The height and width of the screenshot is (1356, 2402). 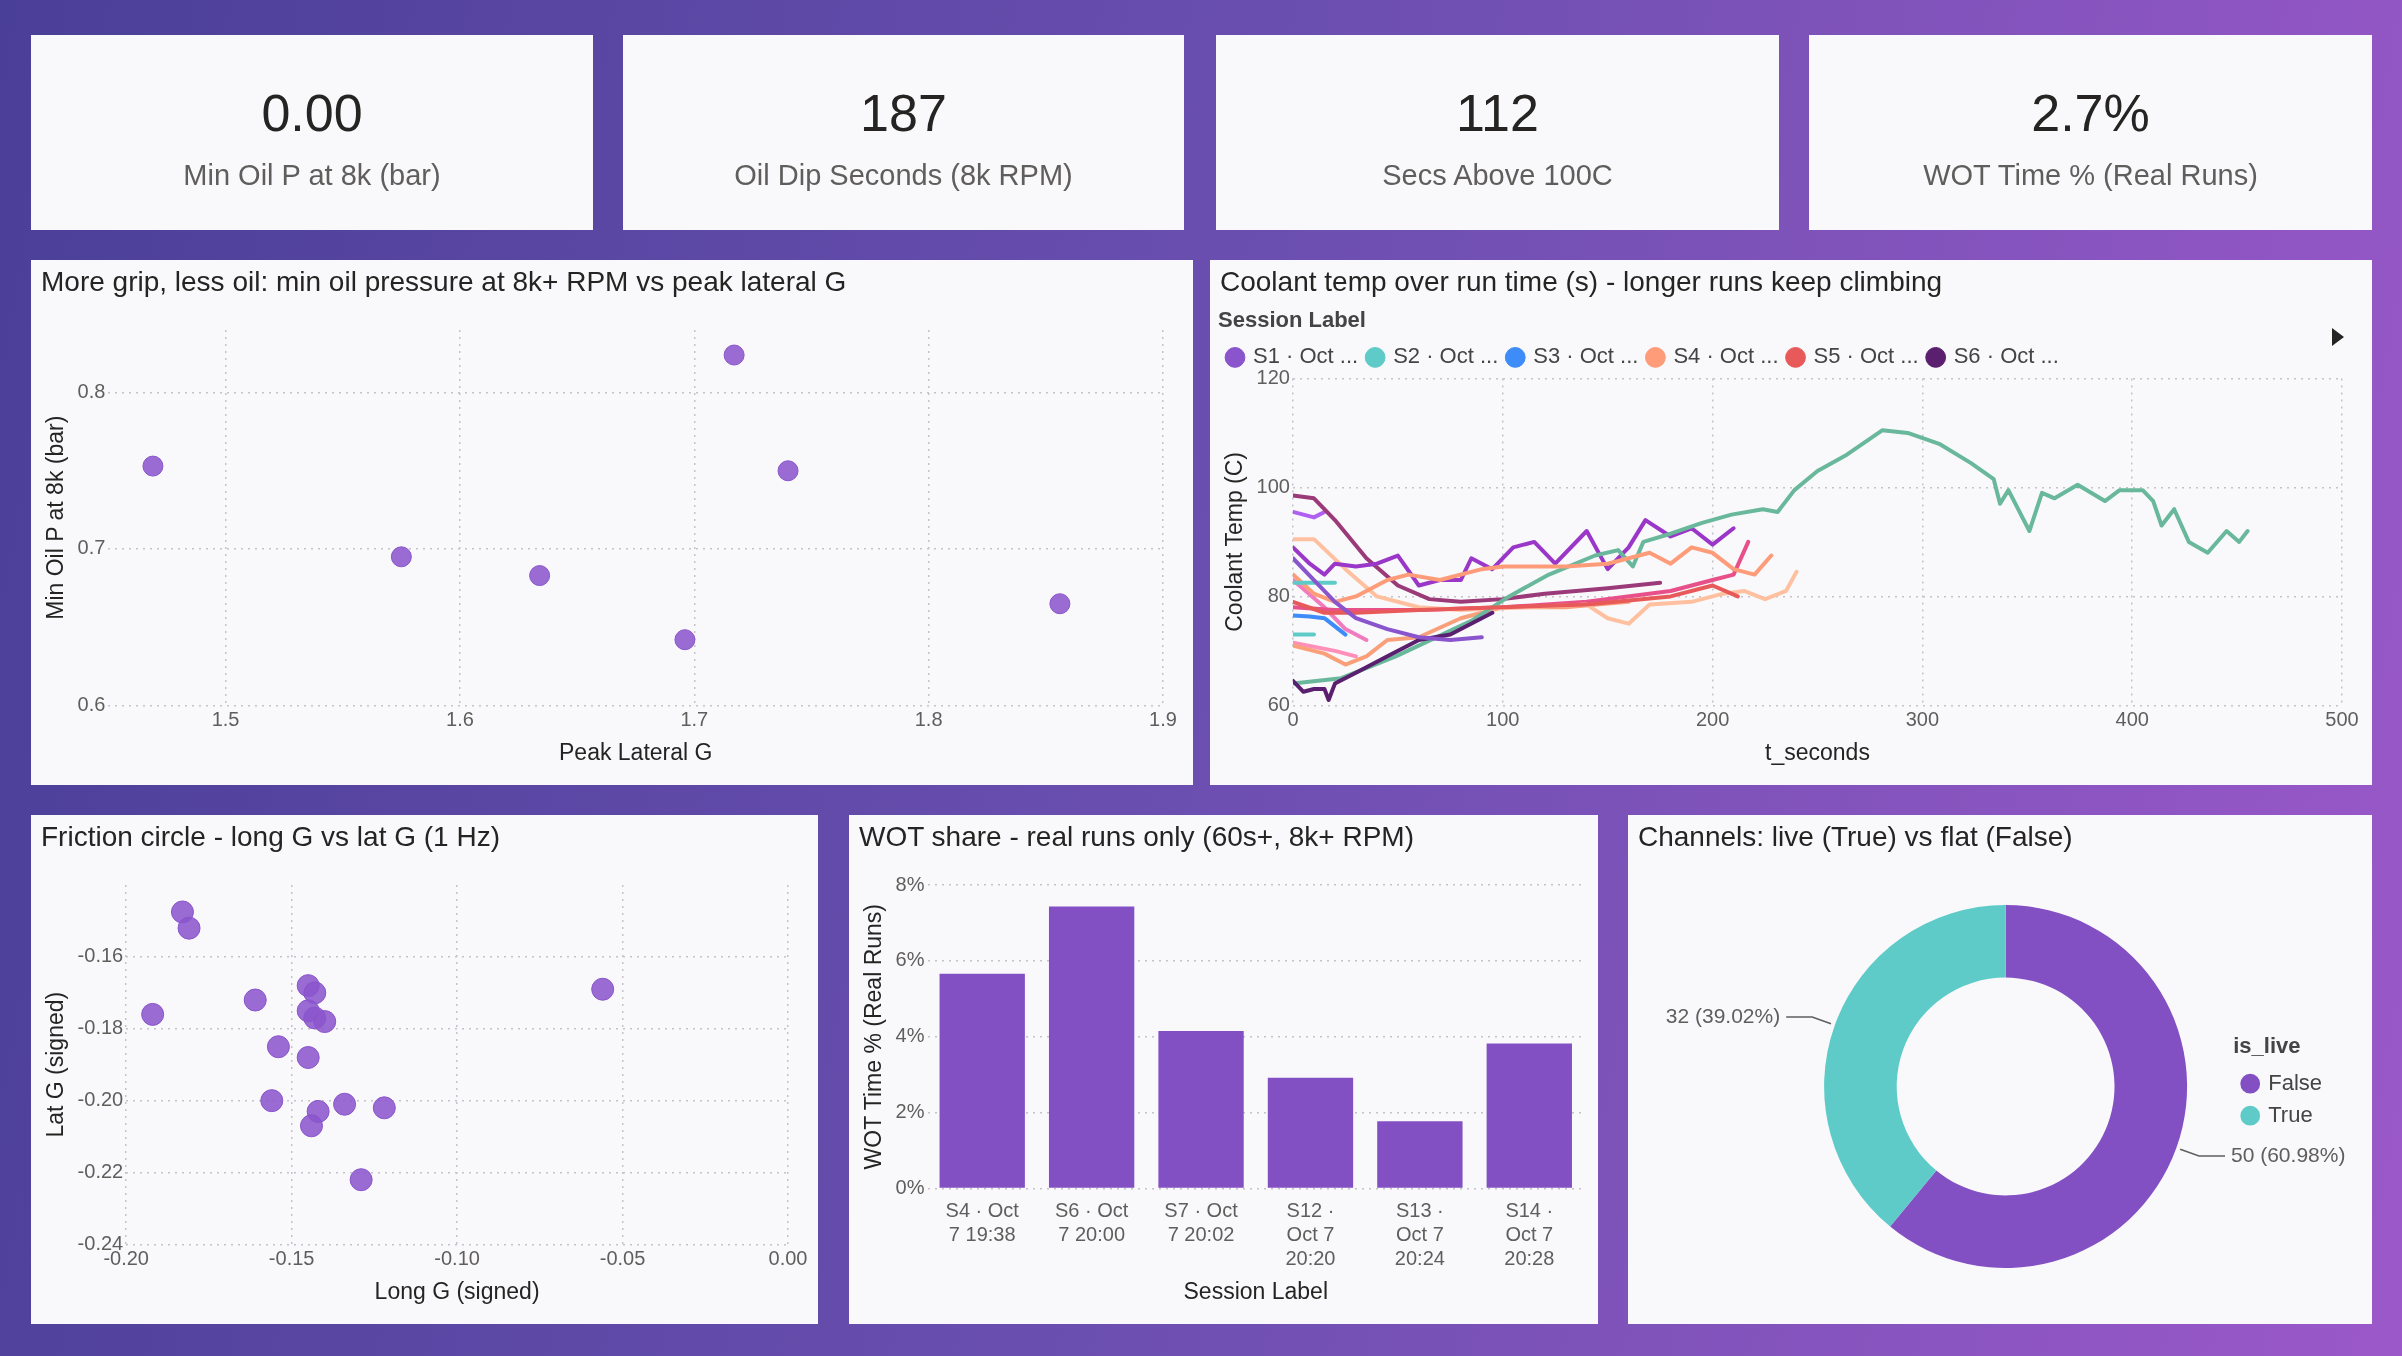 I want to click on text: 2.7%, so click(x=2090, y=113).